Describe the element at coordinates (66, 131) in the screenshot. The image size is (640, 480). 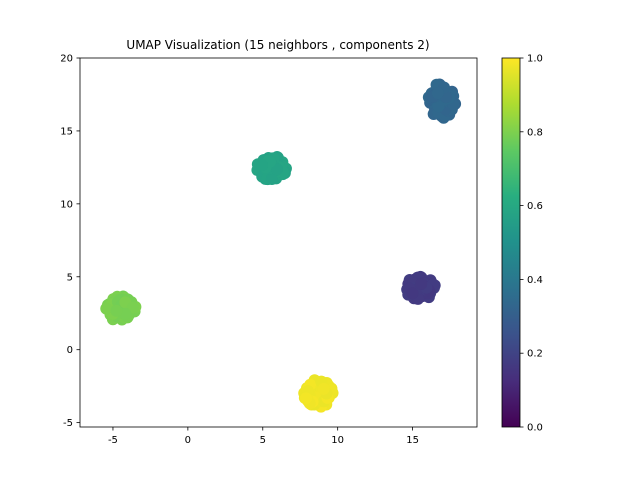
I see `y-tick-label: 15` at that location.